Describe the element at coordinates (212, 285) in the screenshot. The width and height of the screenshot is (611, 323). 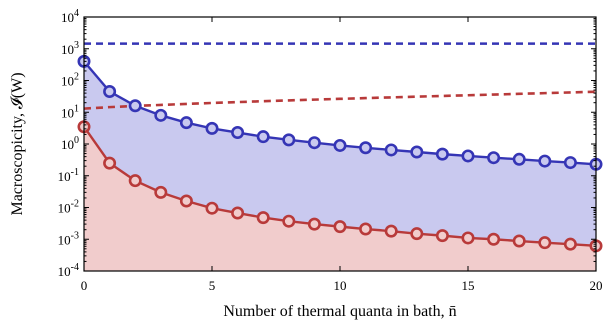
I see `x-tick-label: 5` at that location.